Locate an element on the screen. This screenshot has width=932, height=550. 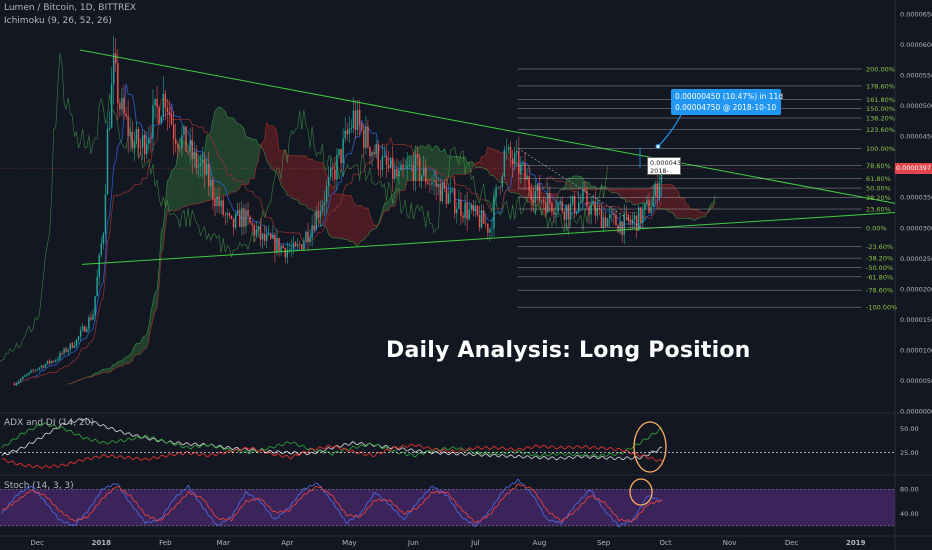
stoch-legend: Stoch (14, 3, 3) is located at coordinates (39, 486).